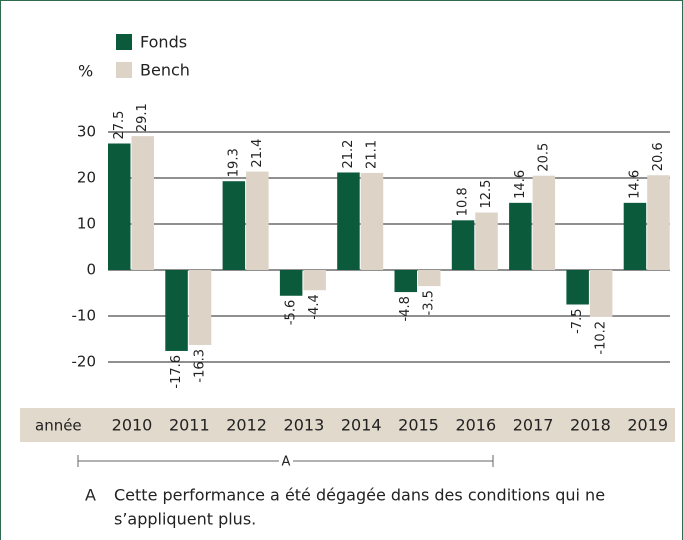 The image size is (683, 540). I want to click on value-label: 29.1, so click(142, 117).